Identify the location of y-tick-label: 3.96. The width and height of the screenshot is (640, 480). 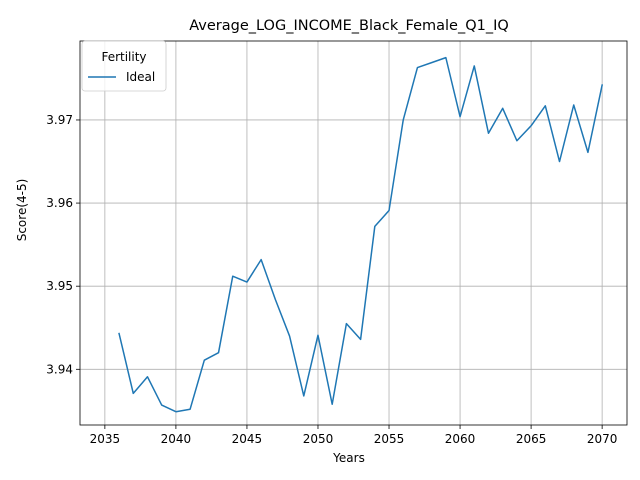
(59, 203).